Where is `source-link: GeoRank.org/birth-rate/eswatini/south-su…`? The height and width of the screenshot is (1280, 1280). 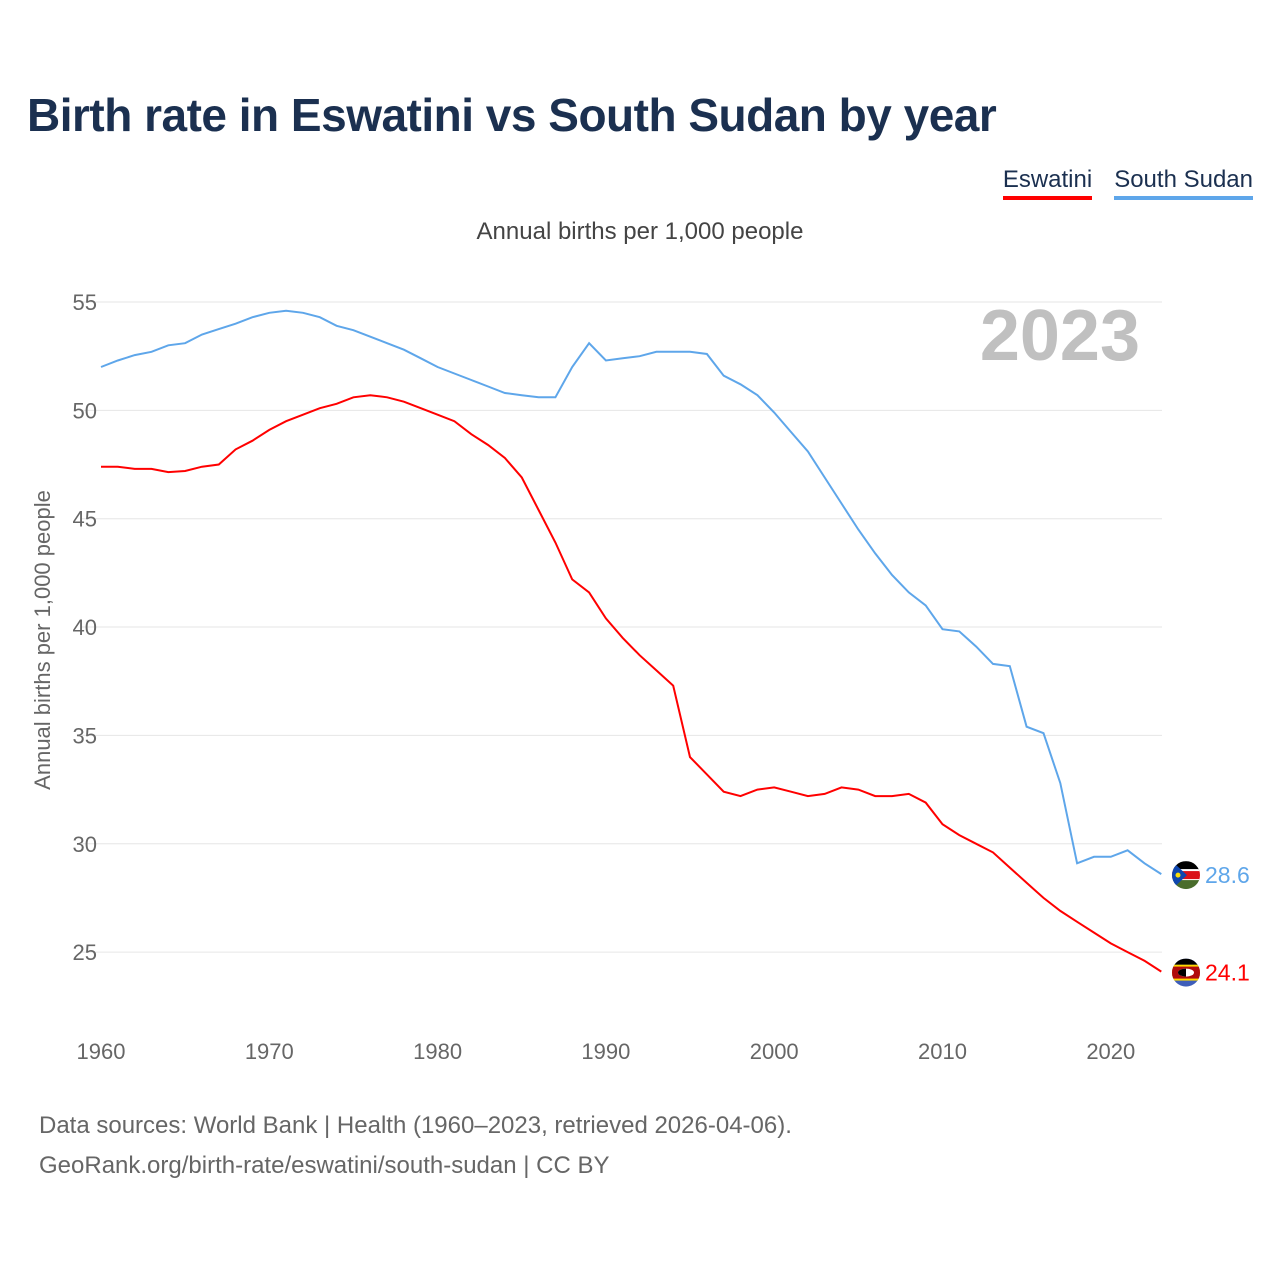
source-link: GeoRank.org/birth-rate/eswatini/south-su… is located at coordinates (324, 1165).